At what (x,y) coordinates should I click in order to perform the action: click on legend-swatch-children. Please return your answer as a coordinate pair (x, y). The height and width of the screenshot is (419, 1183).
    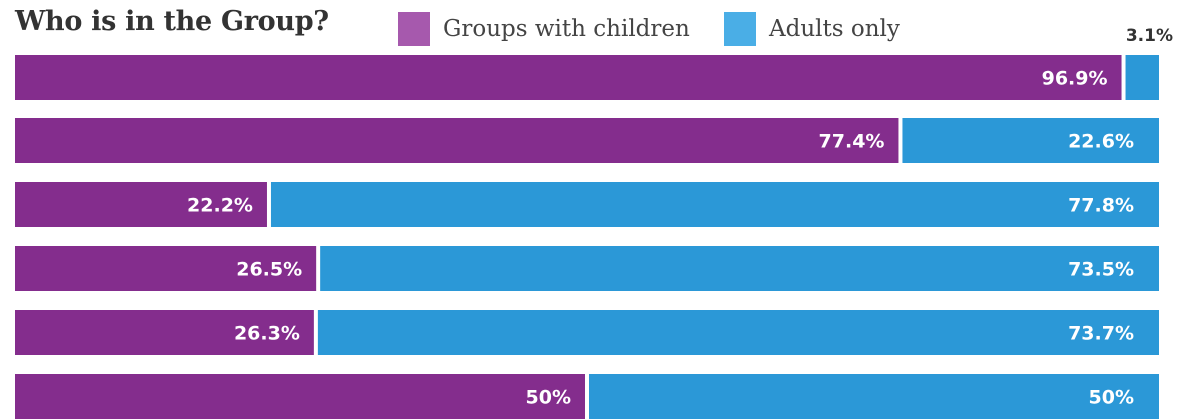
    Looking at the image, I should click on (414, 29).